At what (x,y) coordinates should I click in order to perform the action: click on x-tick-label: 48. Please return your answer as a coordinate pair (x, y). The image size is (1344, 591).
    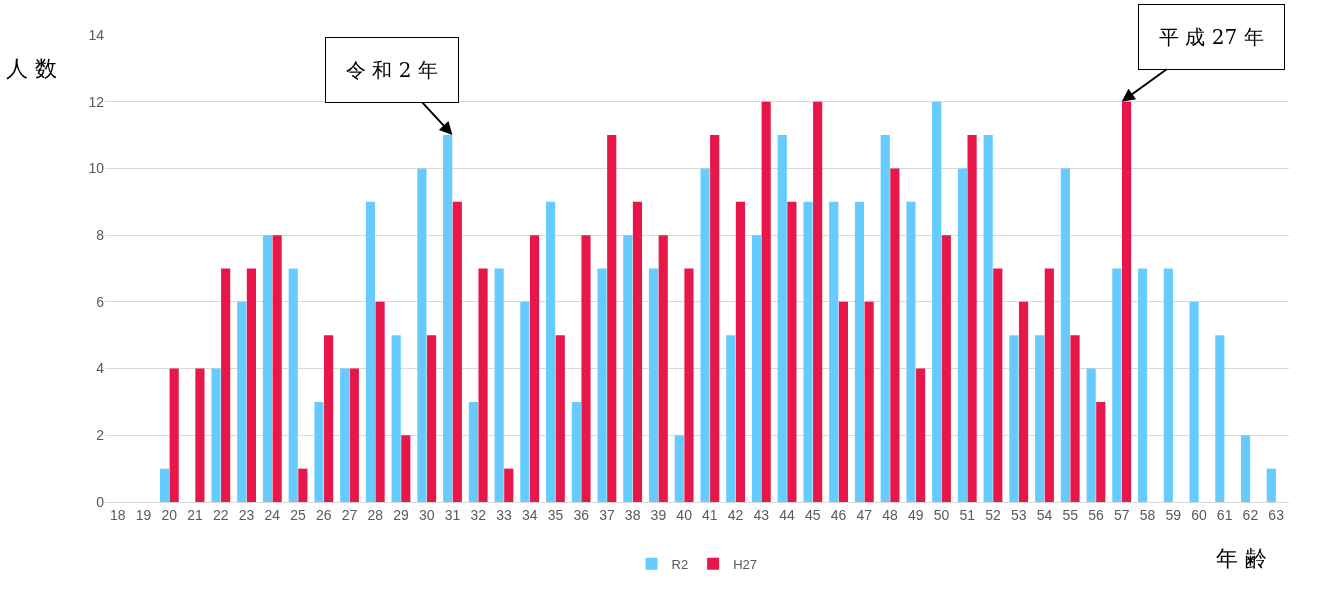
    Looking at the image, I should click on (890, 514).